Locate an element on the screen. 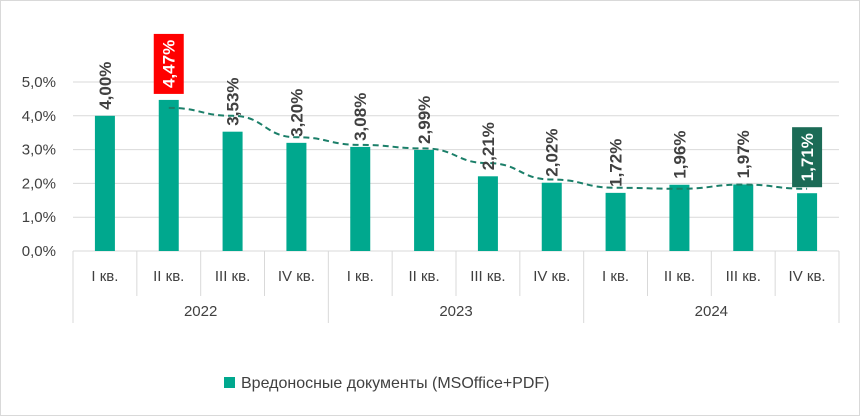 This screenshot has width=860, height=416. data-label: 3,20% is located at coordinates (296, 113).